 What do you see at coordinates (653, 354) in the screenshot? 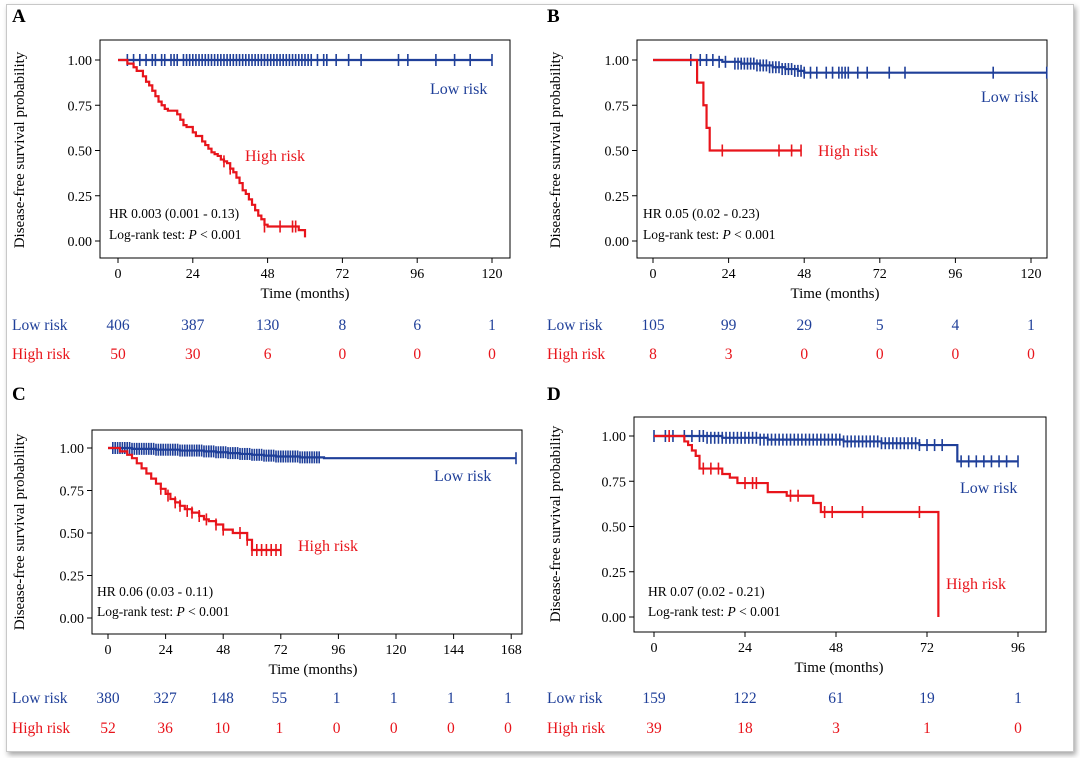
I see `risk-table-high-count: 8` at bounding box center [653, 354].